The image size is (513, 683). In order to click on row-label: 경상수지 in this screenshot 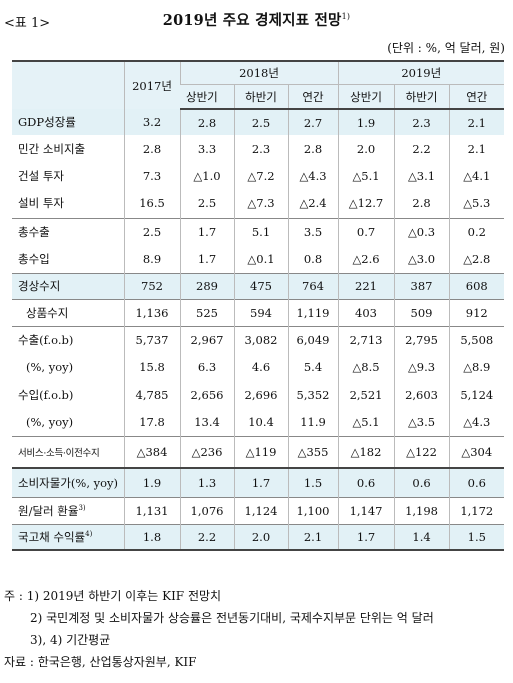, I will do `click(68, 285)`.